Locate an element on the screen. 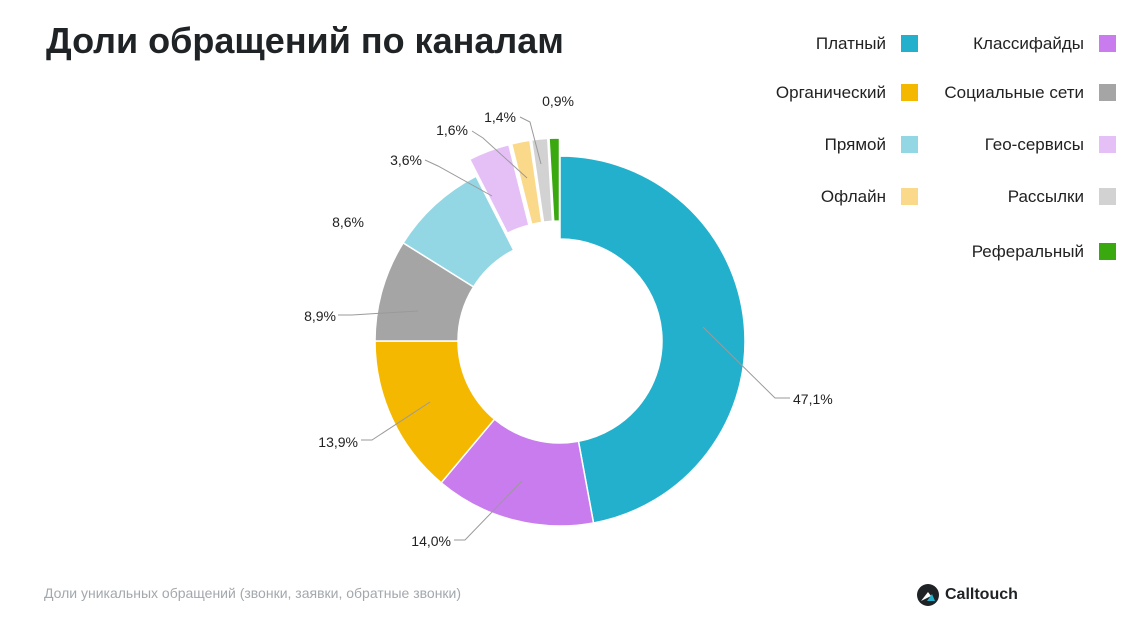  legend-label-4: Социальные сети is located at coordinates (1014, 92).